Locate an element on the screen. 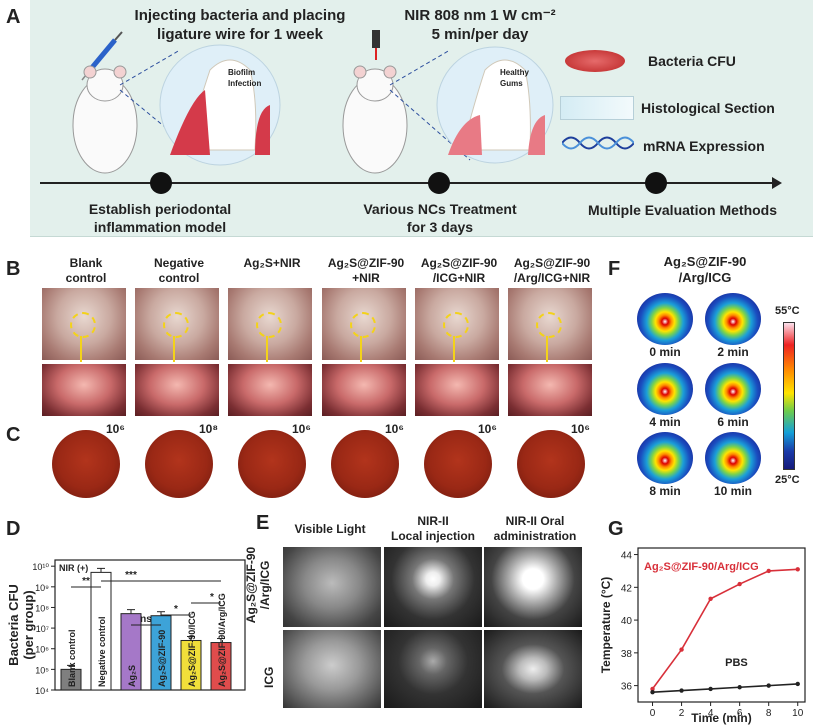 Image resolution: width=813 pixels, height=725 pixels. dilution-label-4: 10⁶ is located at coordinates (487, 429).